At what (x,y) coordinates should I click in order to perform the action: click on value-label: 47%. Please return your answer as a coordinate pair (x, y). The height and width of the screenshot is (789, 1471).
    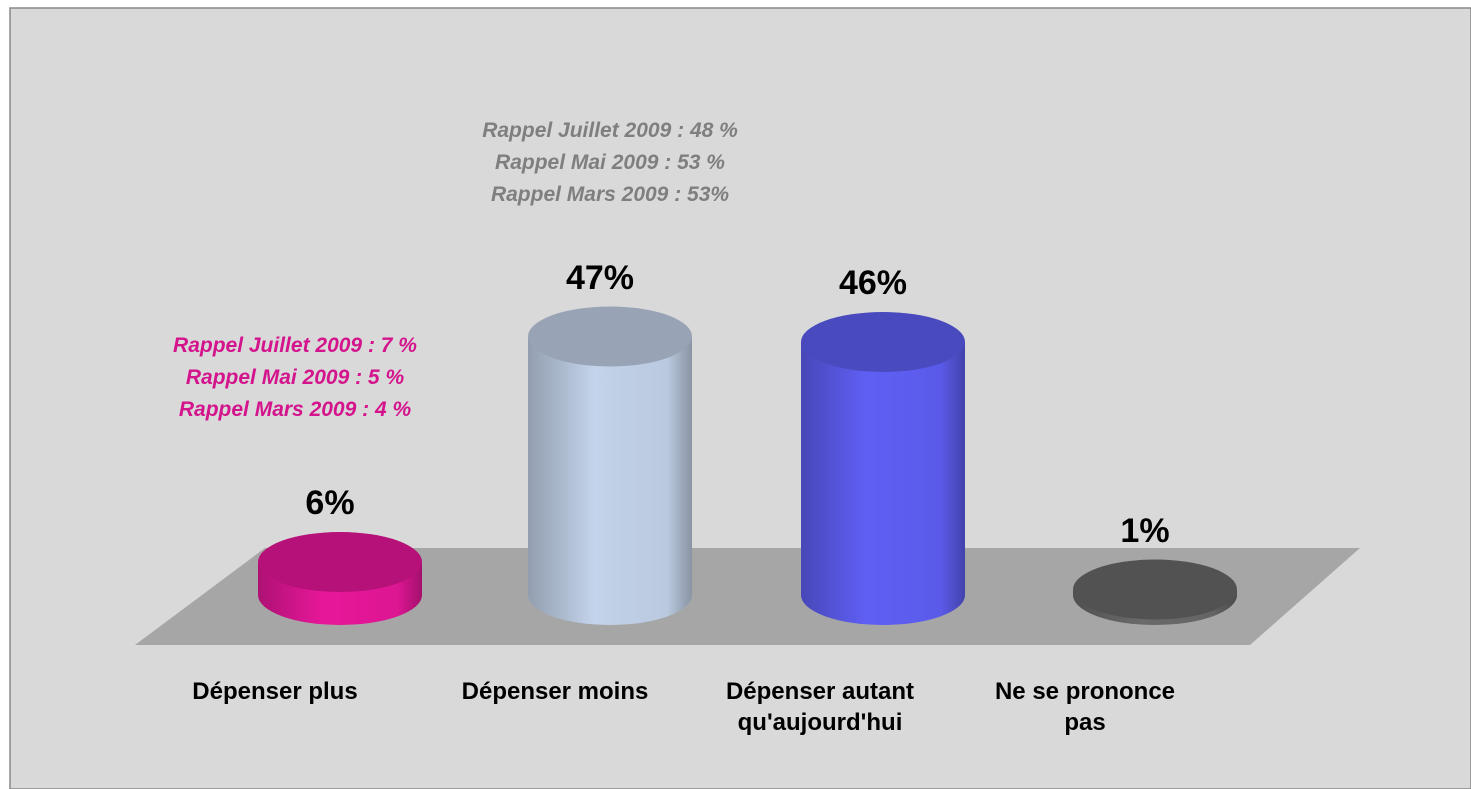
    Looking at the image, I should click on (600, 277).